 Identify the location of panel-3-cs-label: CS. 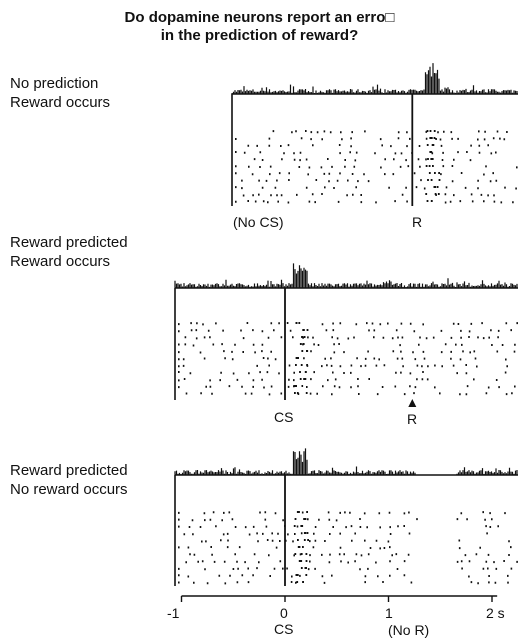
(284, 629).